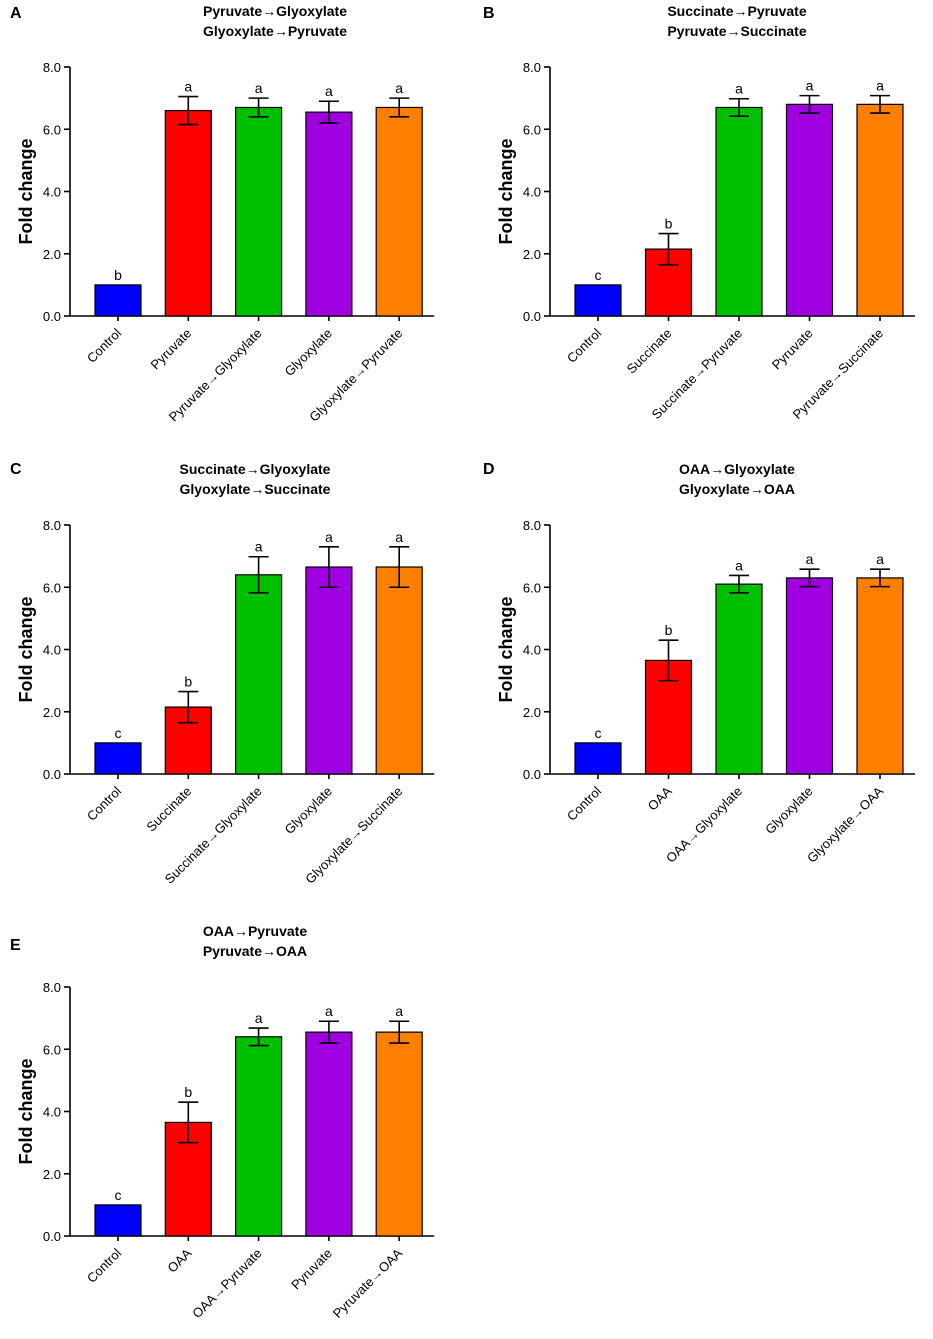  What do you see at coordinates (16, 13) in the screenshot?
I see `panel-letter: A` at bounding box center [16, 13].